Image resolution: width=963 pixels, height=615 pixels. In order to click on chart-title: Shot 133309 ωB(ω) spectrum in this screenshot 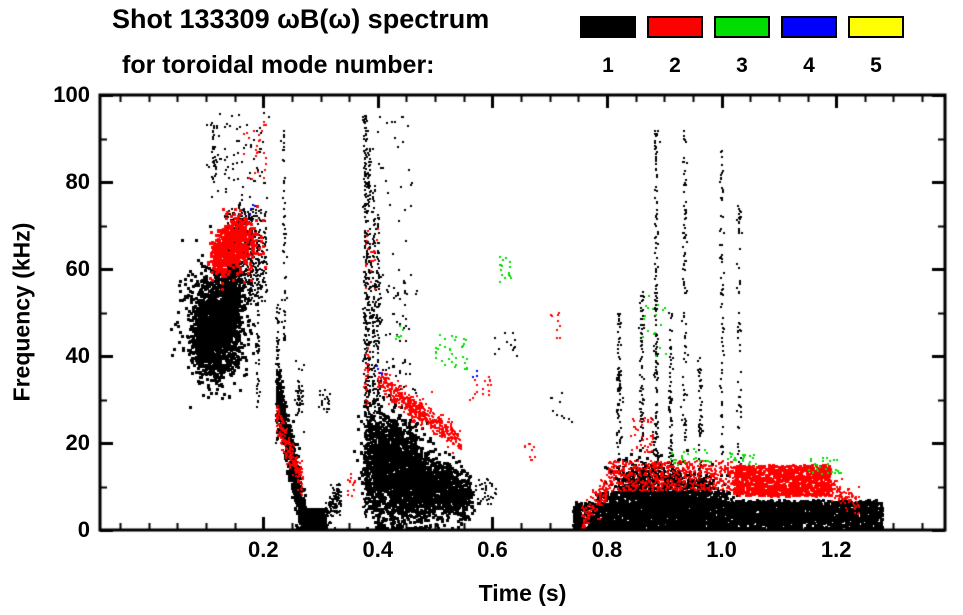, I will do `click(301, 19)`.